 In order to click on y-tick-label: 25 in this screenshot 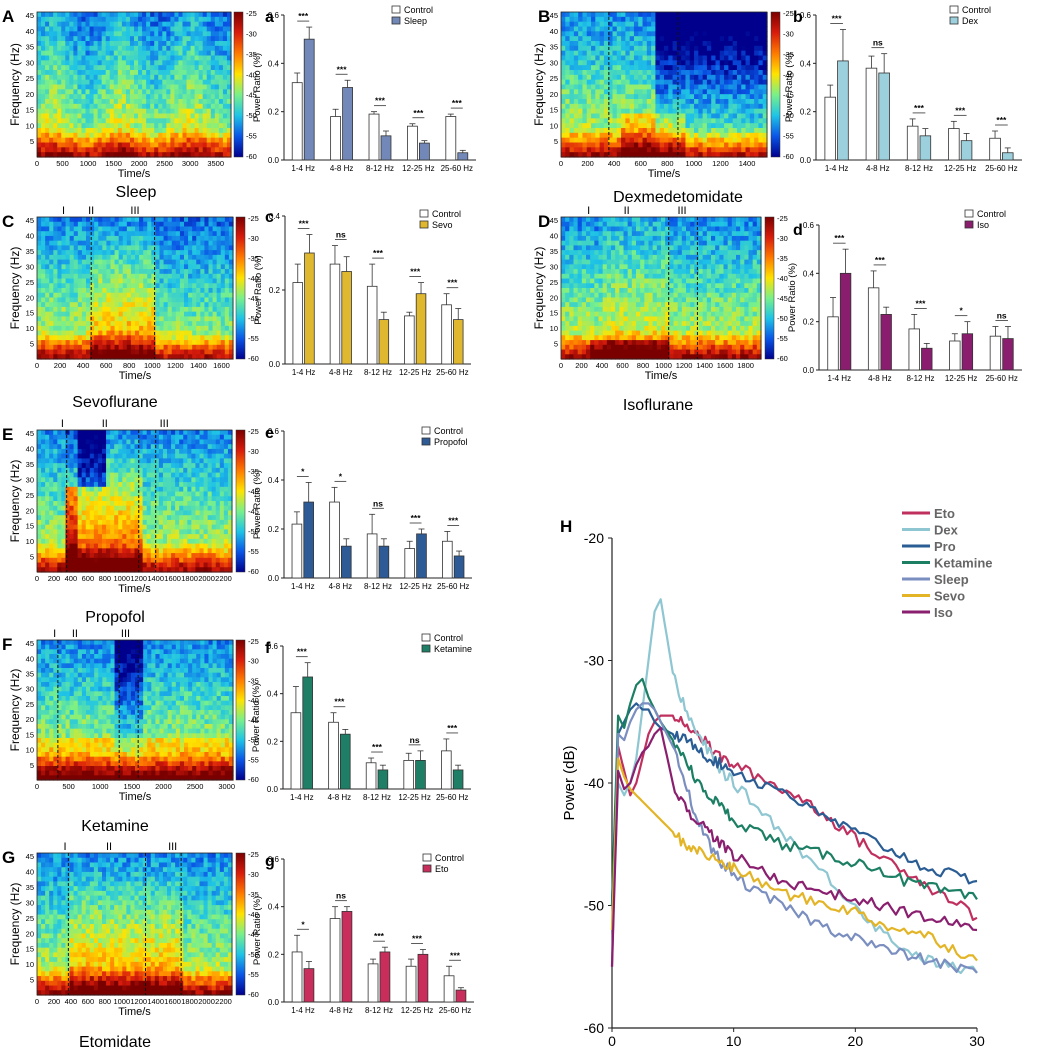, I will do `click(30, 282)`.